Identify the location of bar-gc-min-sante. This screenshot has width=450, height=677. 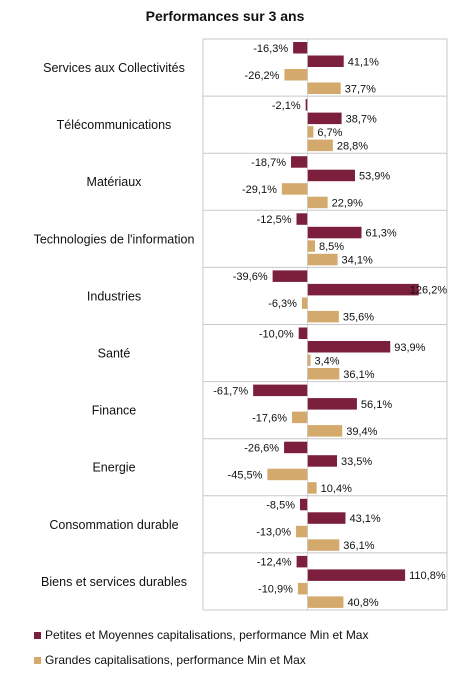
(309, 360).